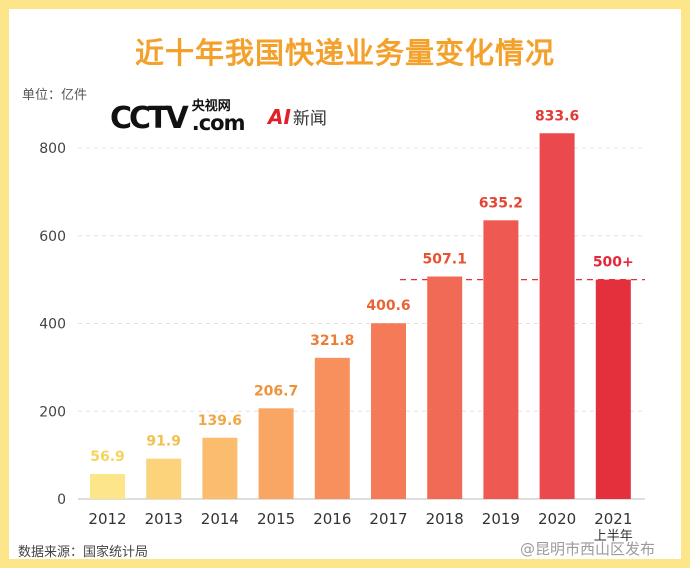 Image resolution: width=690 pixels, height=568 pixels. I want to click on x-tick-label: 2017, so click(388, 519).